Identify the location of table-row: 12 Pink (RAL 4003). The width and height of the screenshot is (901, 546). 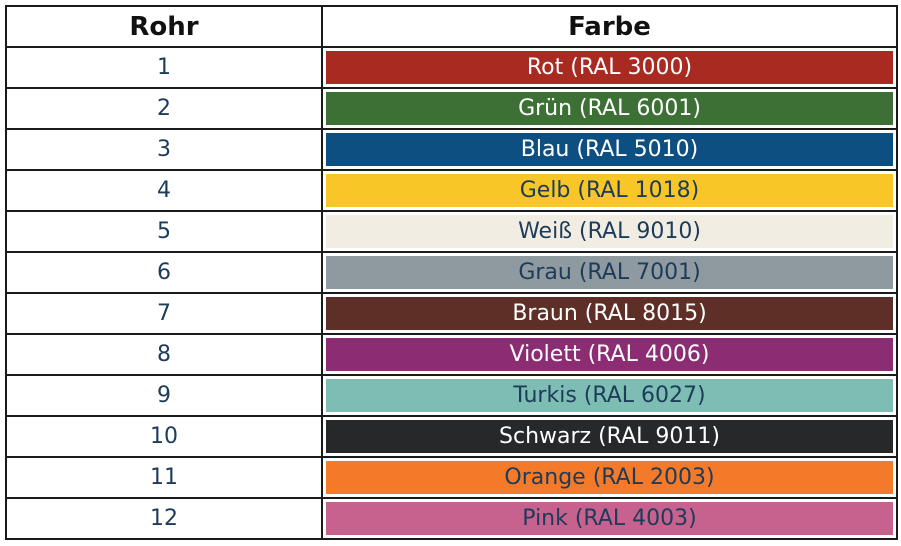
(451, 518).